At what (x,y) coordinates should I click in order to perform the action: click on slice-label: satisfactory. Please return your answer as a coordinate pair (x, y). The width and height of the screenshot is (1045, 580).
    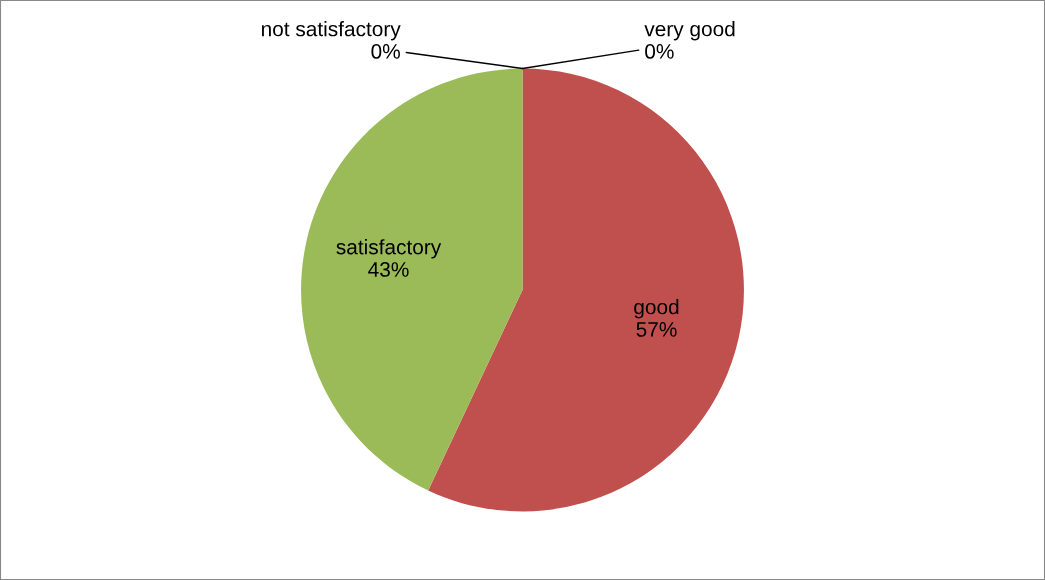
    Looking at the image, I should click on (389, 249).